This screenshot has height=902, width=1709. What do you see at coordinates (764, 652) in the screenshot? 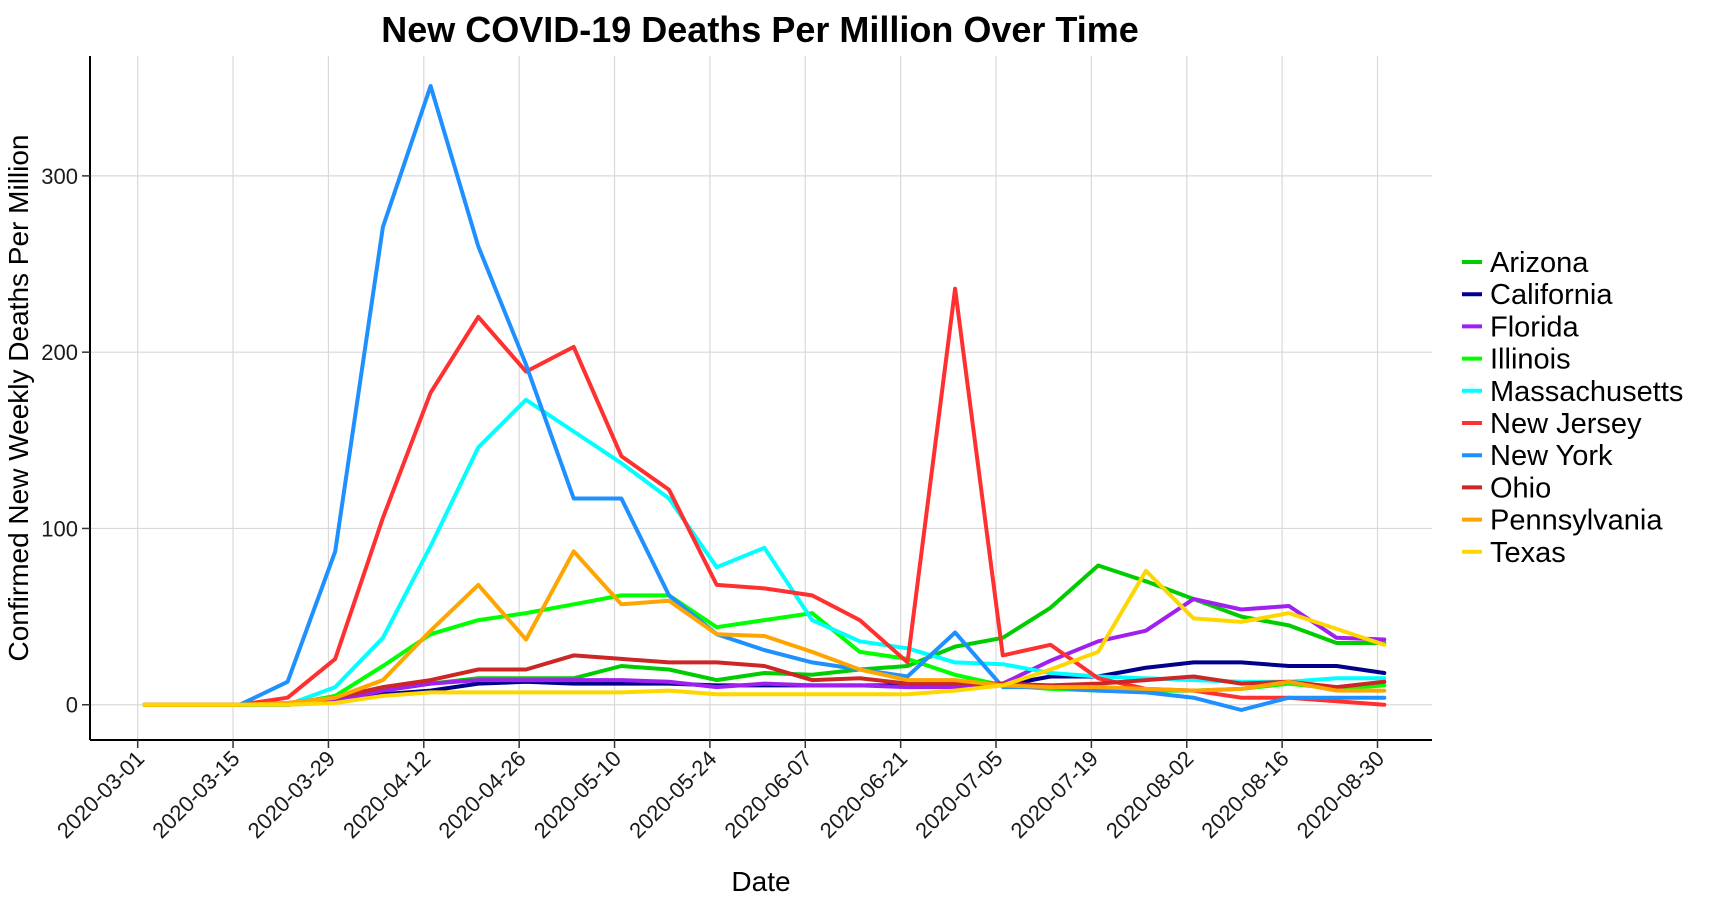
I see `series-line-florida` at bounding box center [764, 652].